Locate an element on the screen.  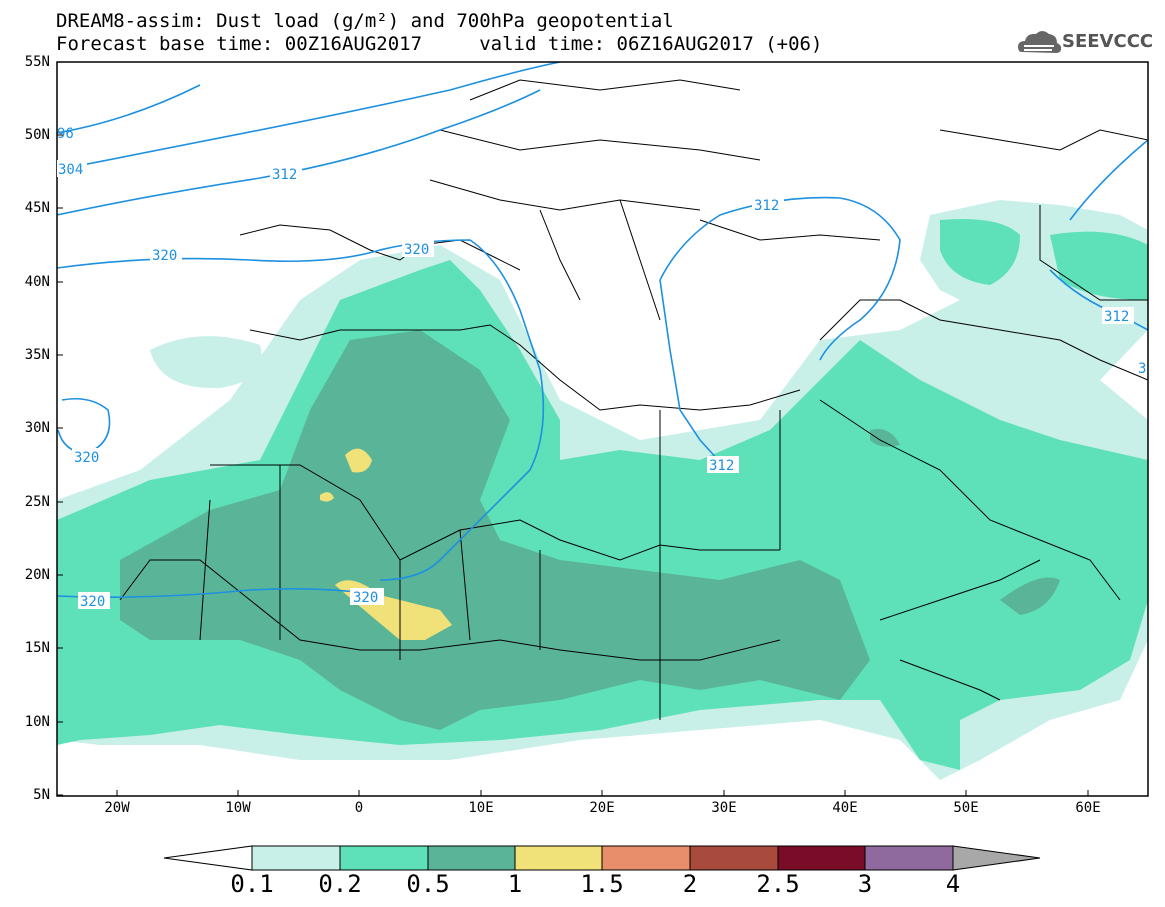
lat-label: 10N is located at coordinates (37, 722).